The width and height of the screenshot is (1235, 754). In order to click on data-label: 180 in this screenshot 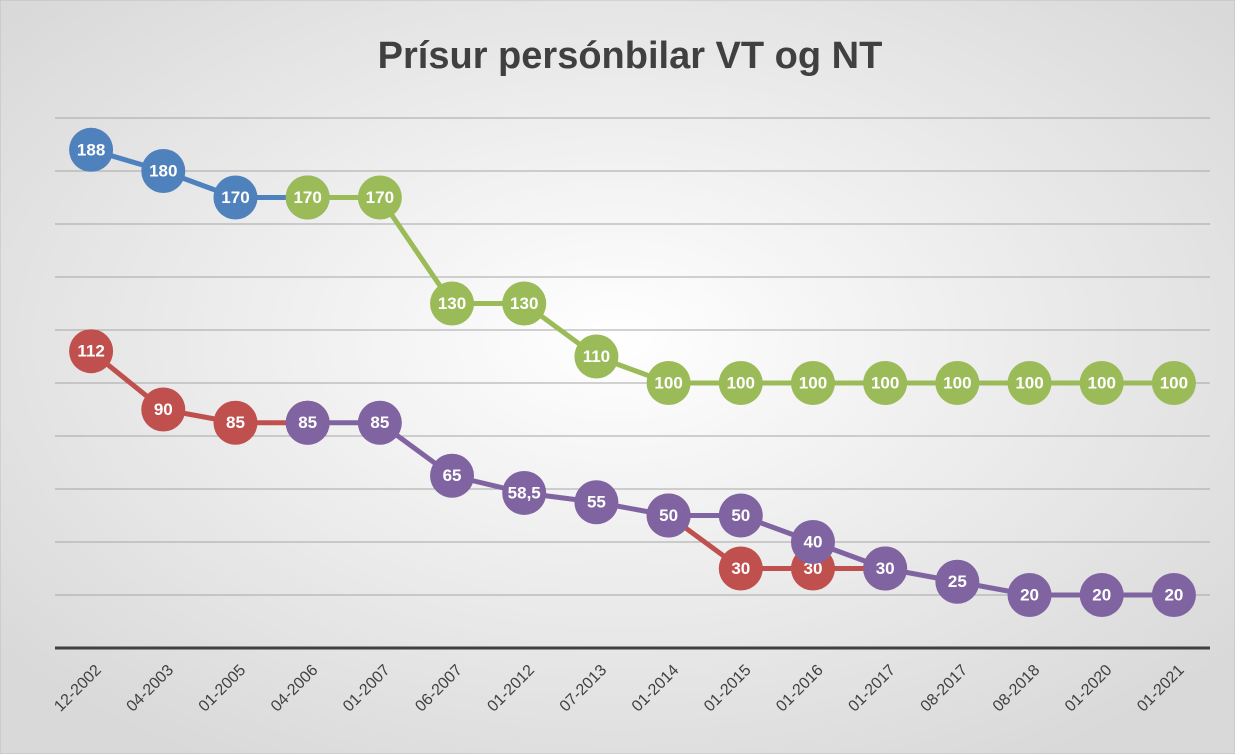, I will do `click(163, 170)`.